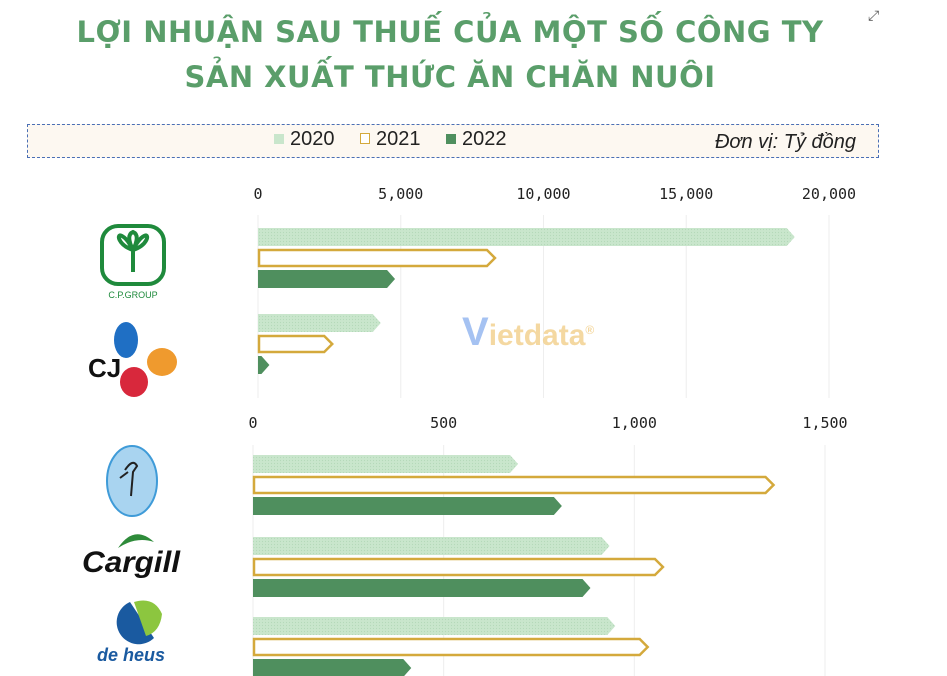  I want to click on legend: 2020 2021 2022 Đơn vị: Tỷ đồng, so click(453, 141).